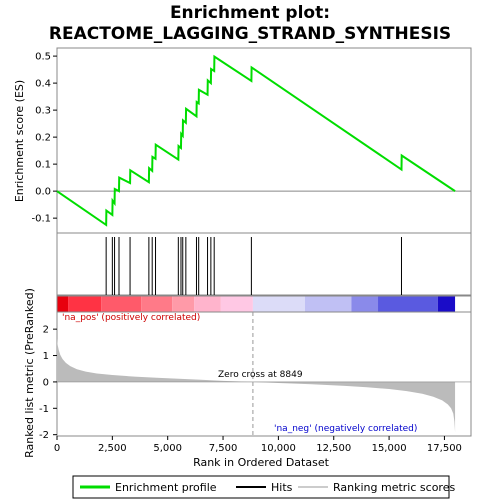 The width and height of the screenshot is (500, 500). I want to click on es-panel-ticks: -0.1 0.0 0.1 0.2 0.3 0.4 0.5, so click(44, 138).